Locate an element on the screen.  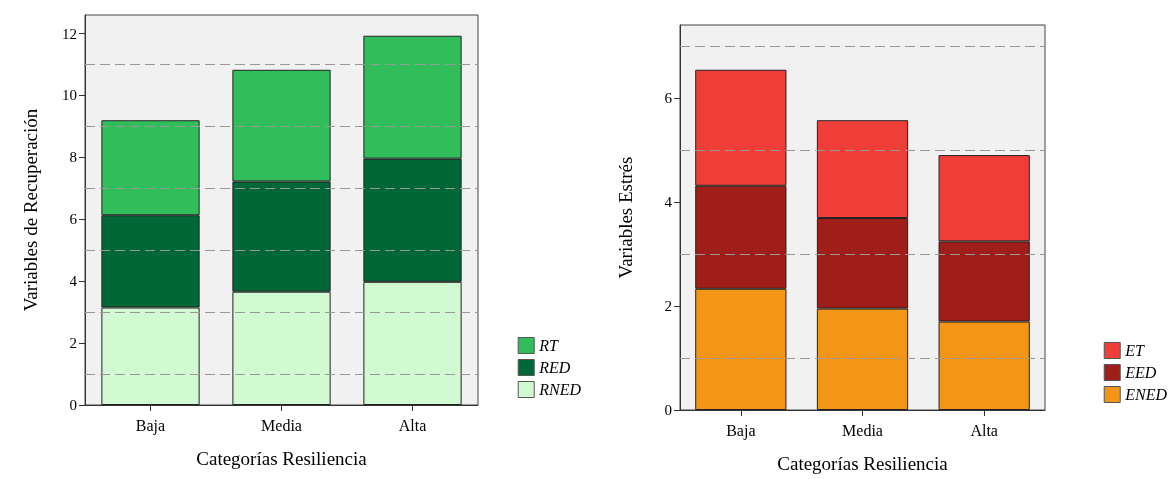
y-tick-label: 8 is located at coordinates (73, 157).